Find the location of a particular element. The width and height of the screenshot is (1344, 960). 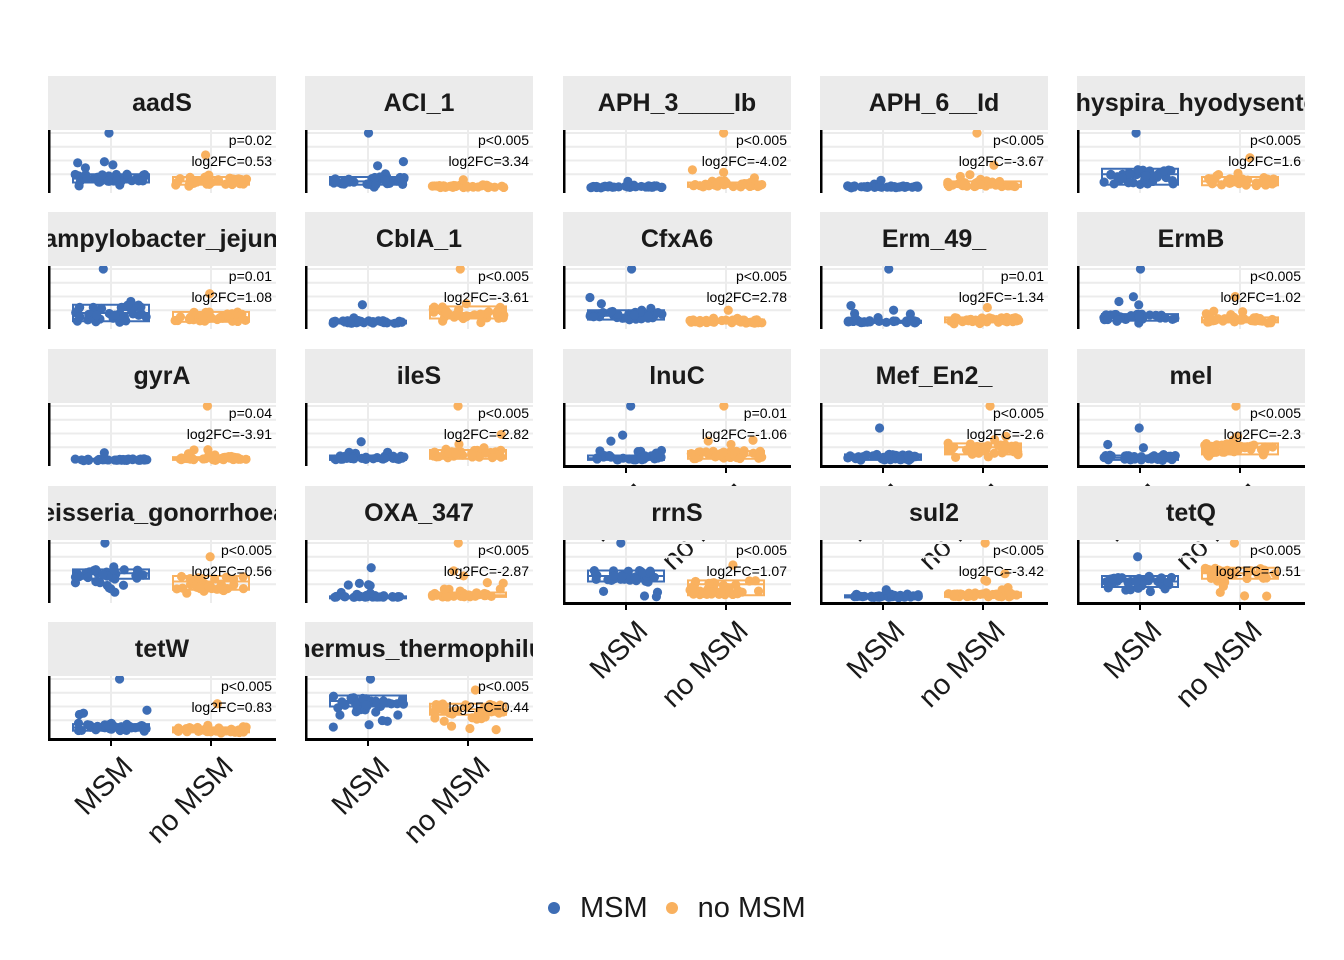

facet-strip: Mef_En2_ is located at coordinates (934, 376).